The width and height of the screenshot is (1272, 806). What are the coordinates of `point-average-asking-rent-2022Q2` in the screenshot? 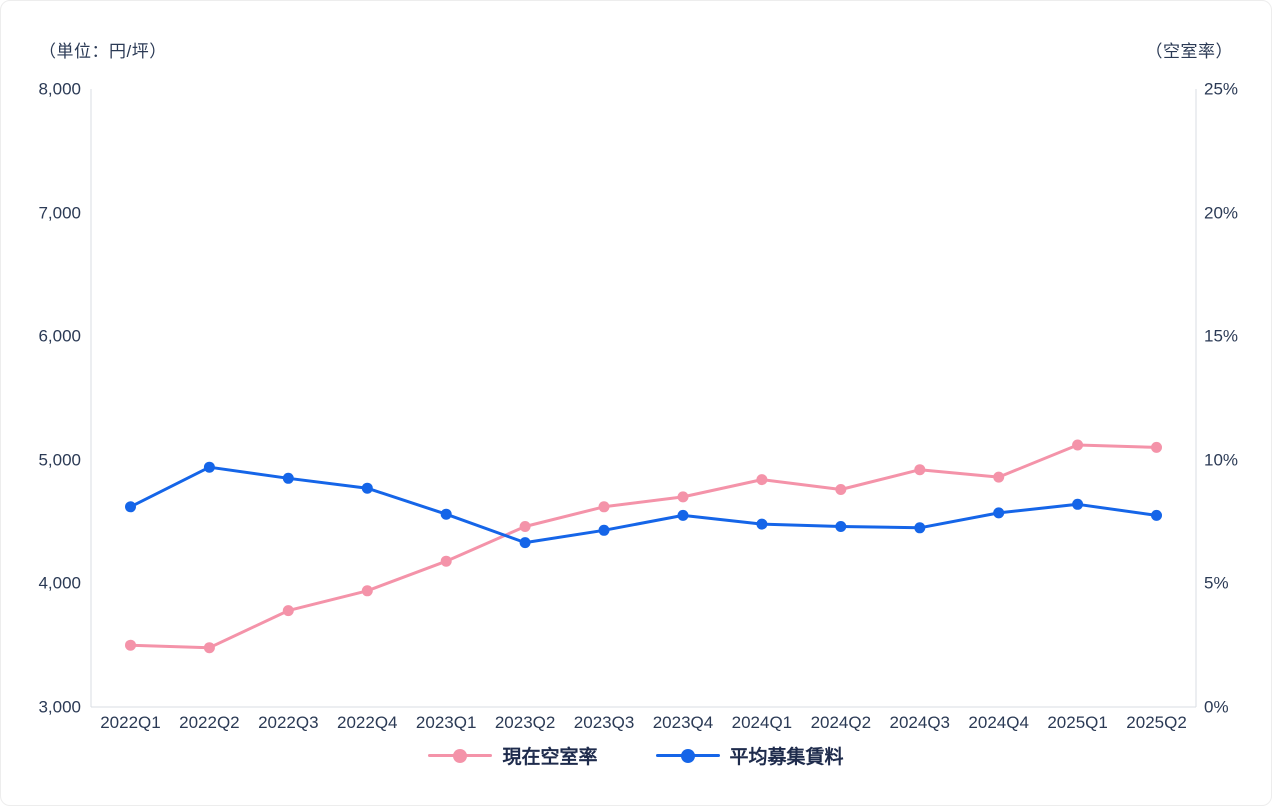 It's located at (209, 467).